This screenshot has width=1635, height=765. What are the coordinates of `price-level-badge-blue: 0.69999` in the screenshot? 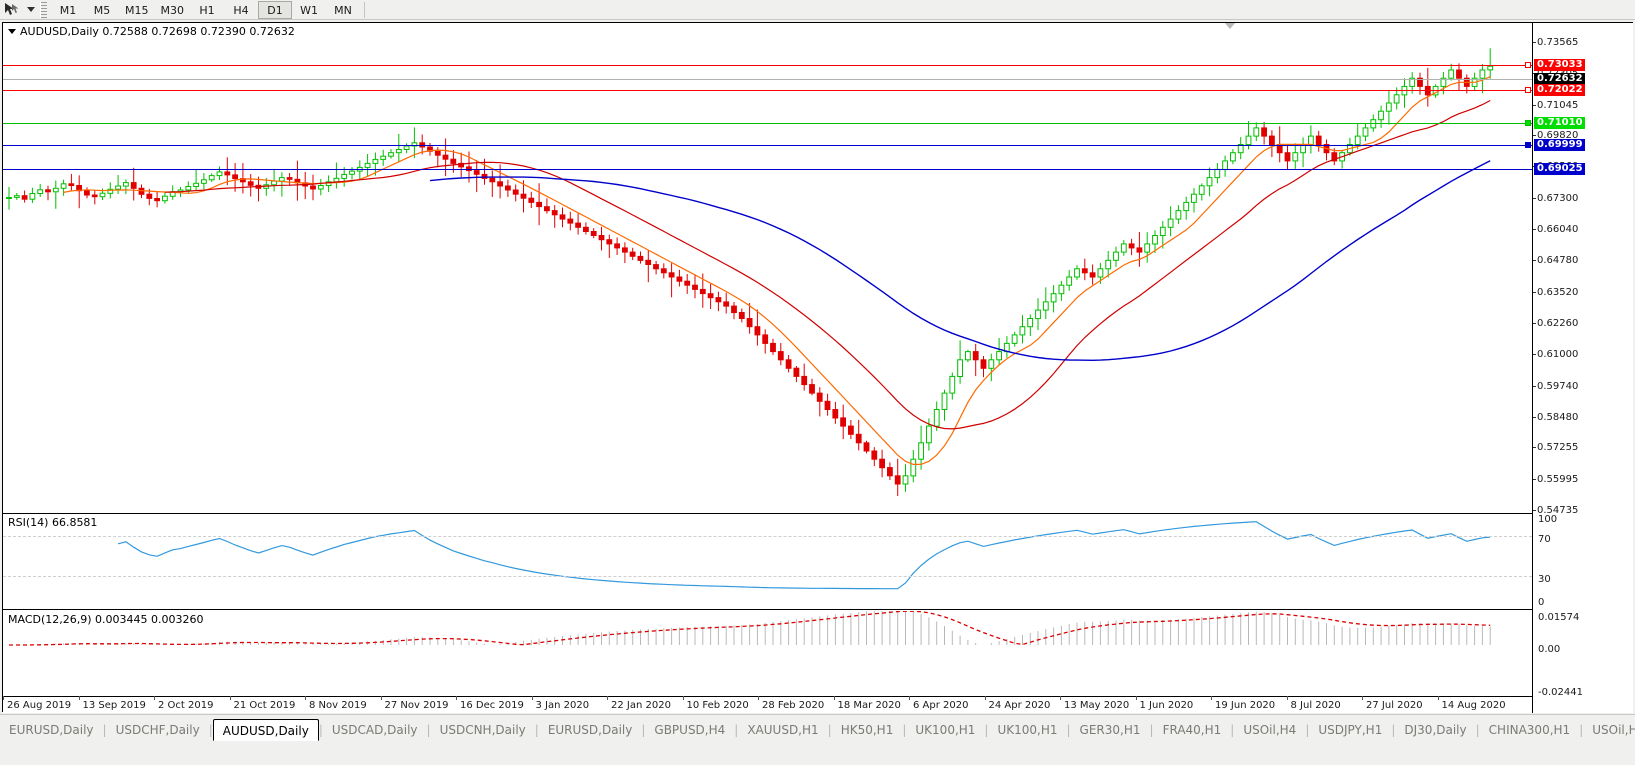 It's located at (1559, 145).